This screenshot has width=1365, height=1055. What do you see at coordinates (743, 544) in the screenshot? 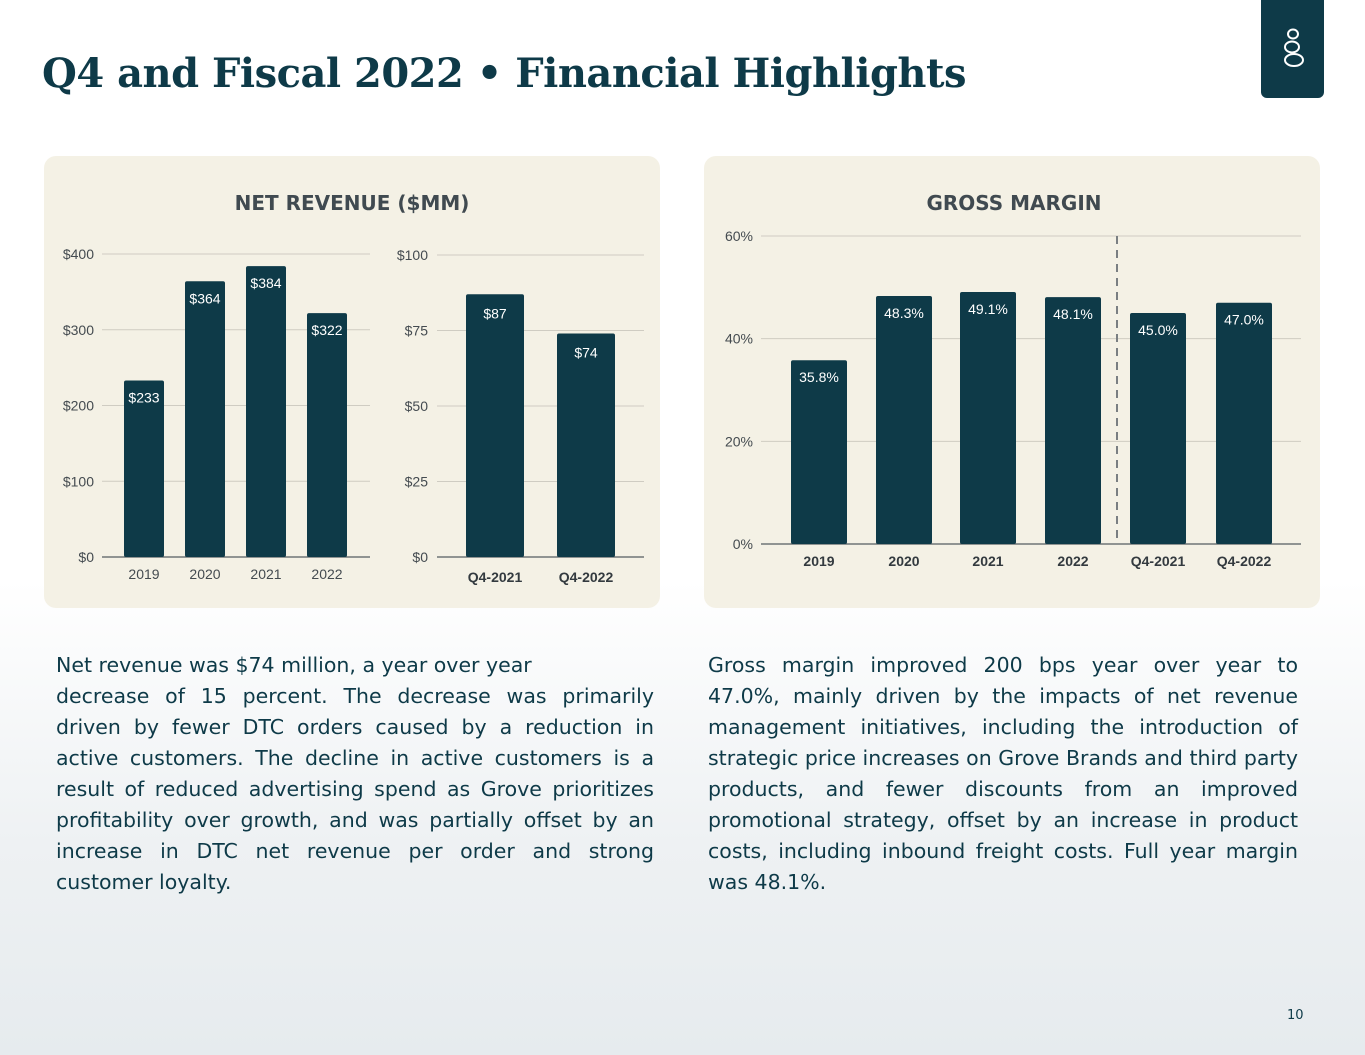
I see `gross-margin-y-tick: 0%` at bounding box center [743, 544].